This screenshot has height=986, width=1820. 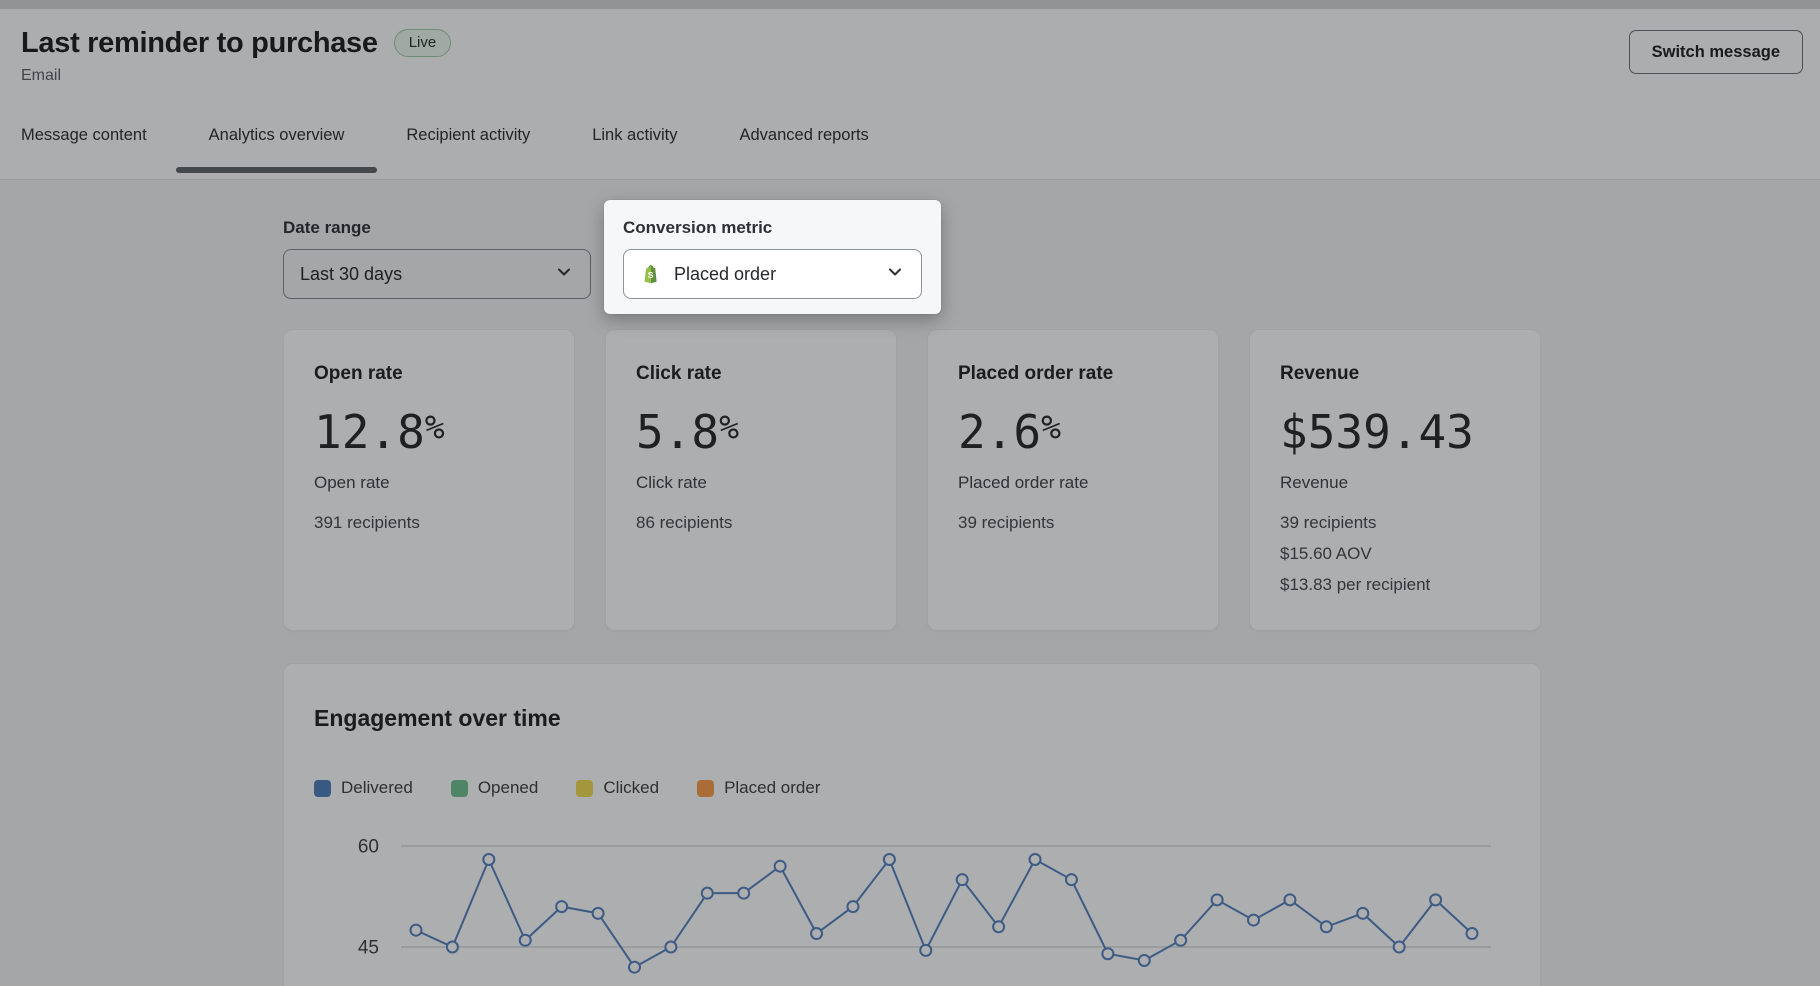 I want to click on legend-item-placed-order: Placed order, so click(x=758, y=788).